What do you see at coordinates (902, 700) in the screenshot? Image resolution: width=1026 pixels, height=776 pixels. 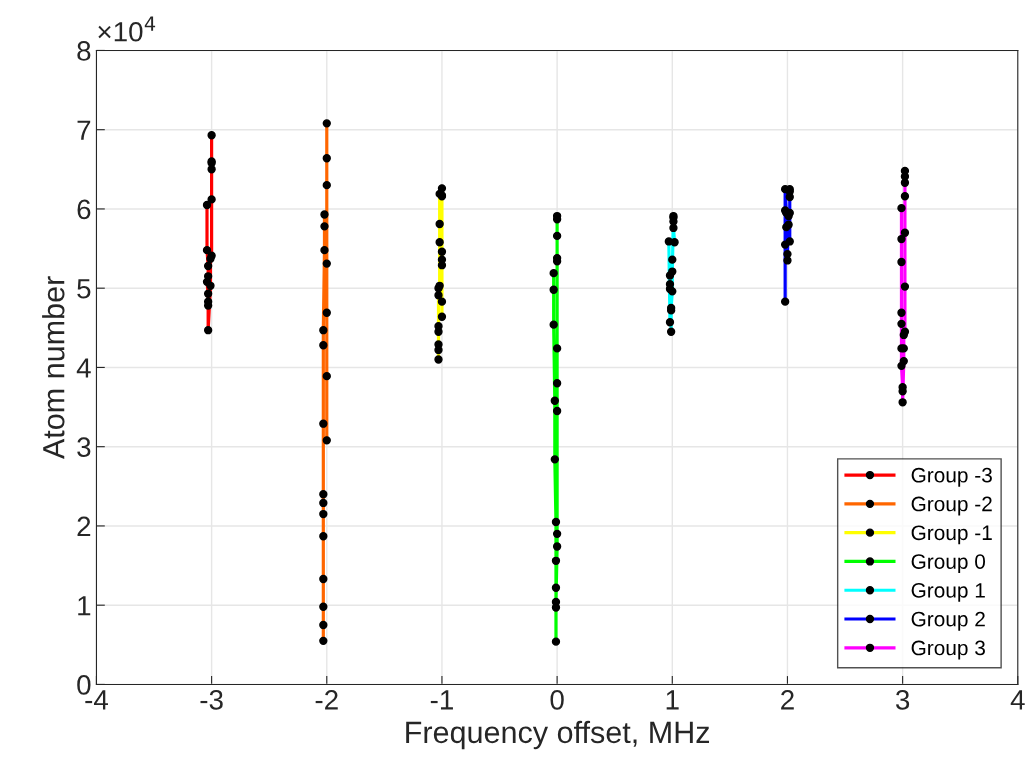 I see `x-tick-label: 3` at bounding box center [902, 700].